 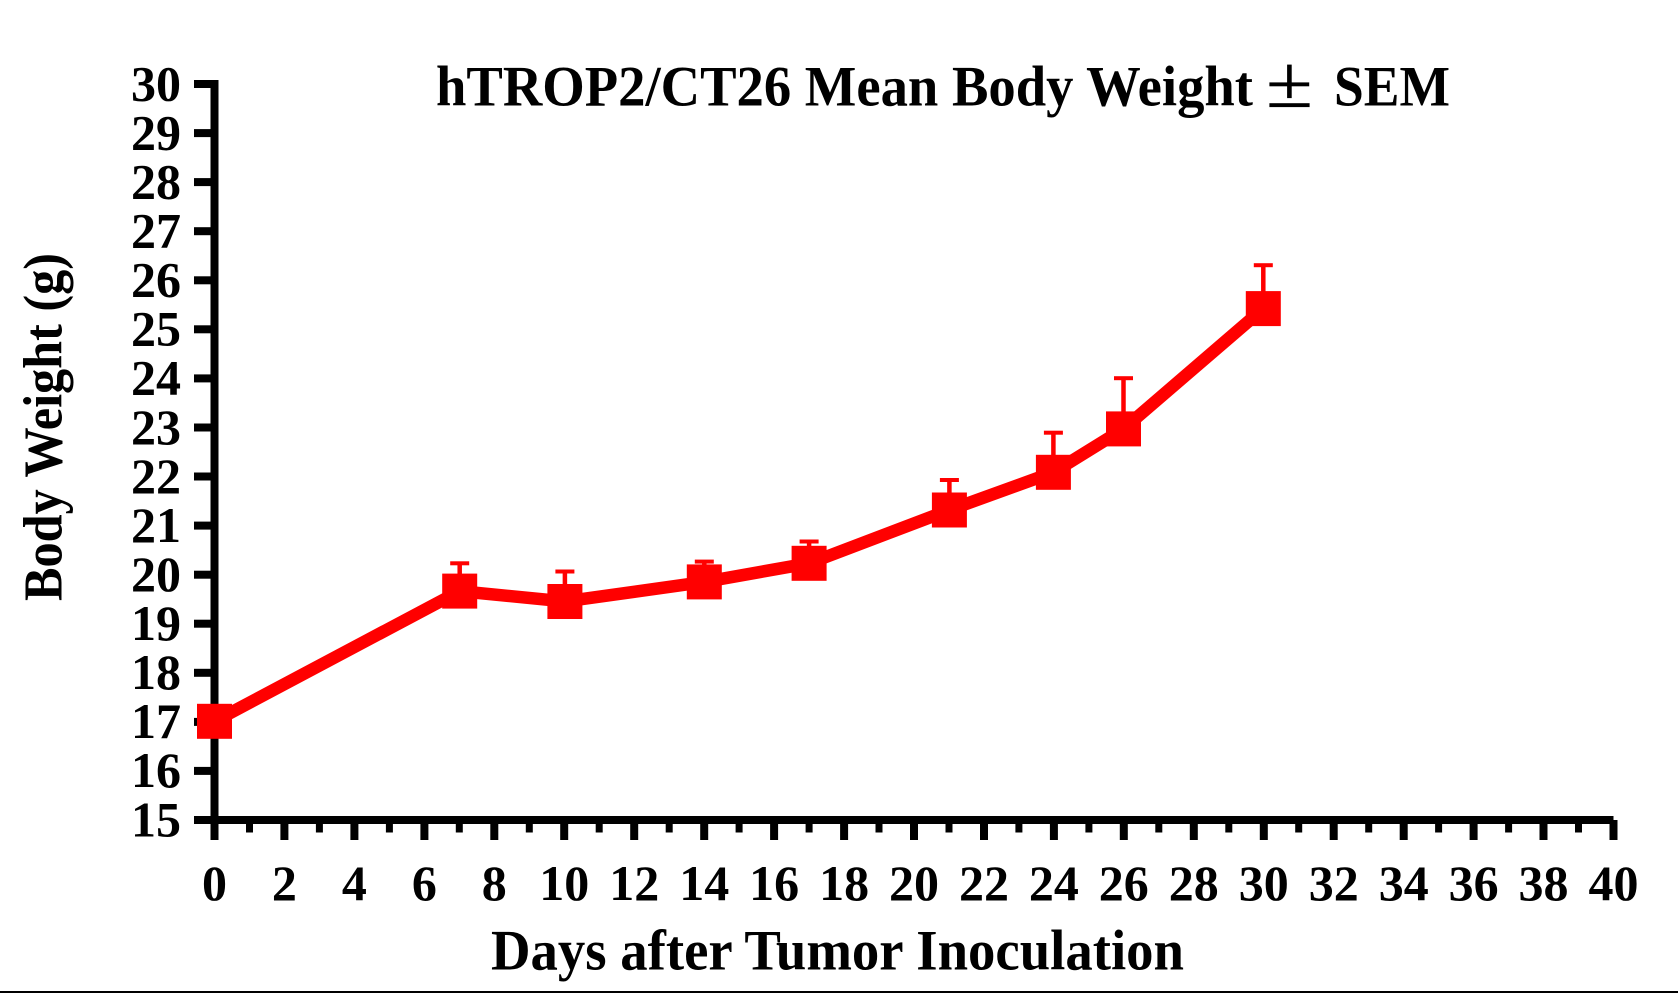 What do you see at coordinates (214, 883) in the screenshot?
I see `svg-text: 0` at bounding box center [214, 883].